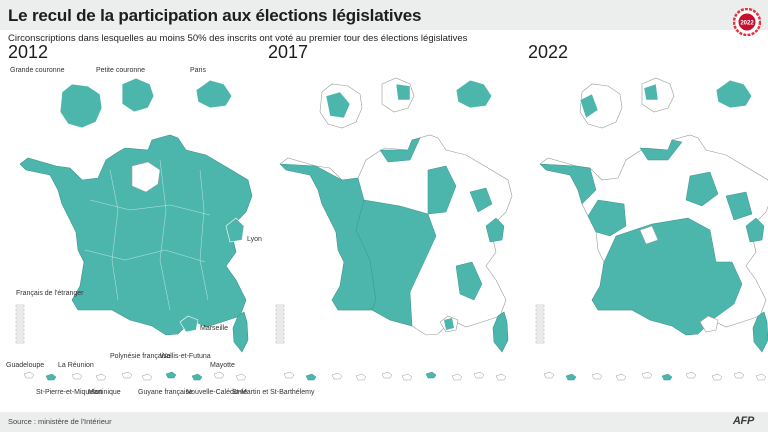 Image resolution: width=768 pixels, height=432 pixels. I want to click on badge-label: 2022, so click(747, 24).